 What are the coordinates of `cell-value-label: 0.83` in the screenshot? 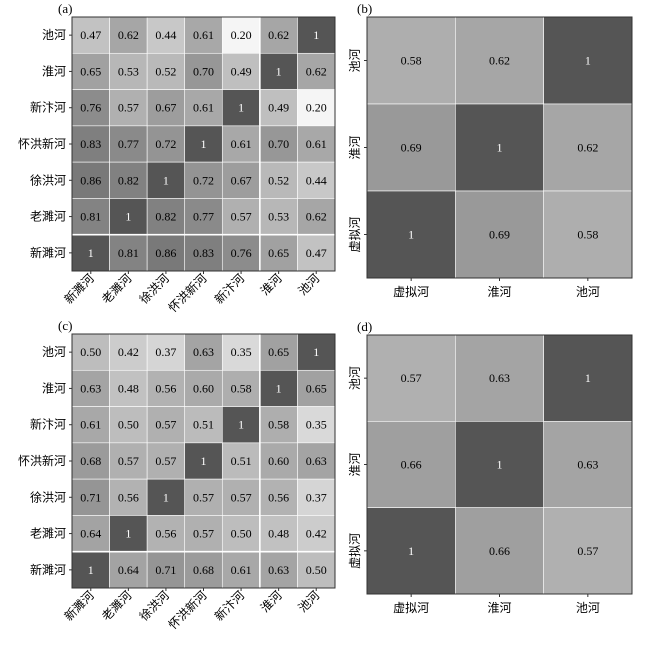 It's located at (203, 253).